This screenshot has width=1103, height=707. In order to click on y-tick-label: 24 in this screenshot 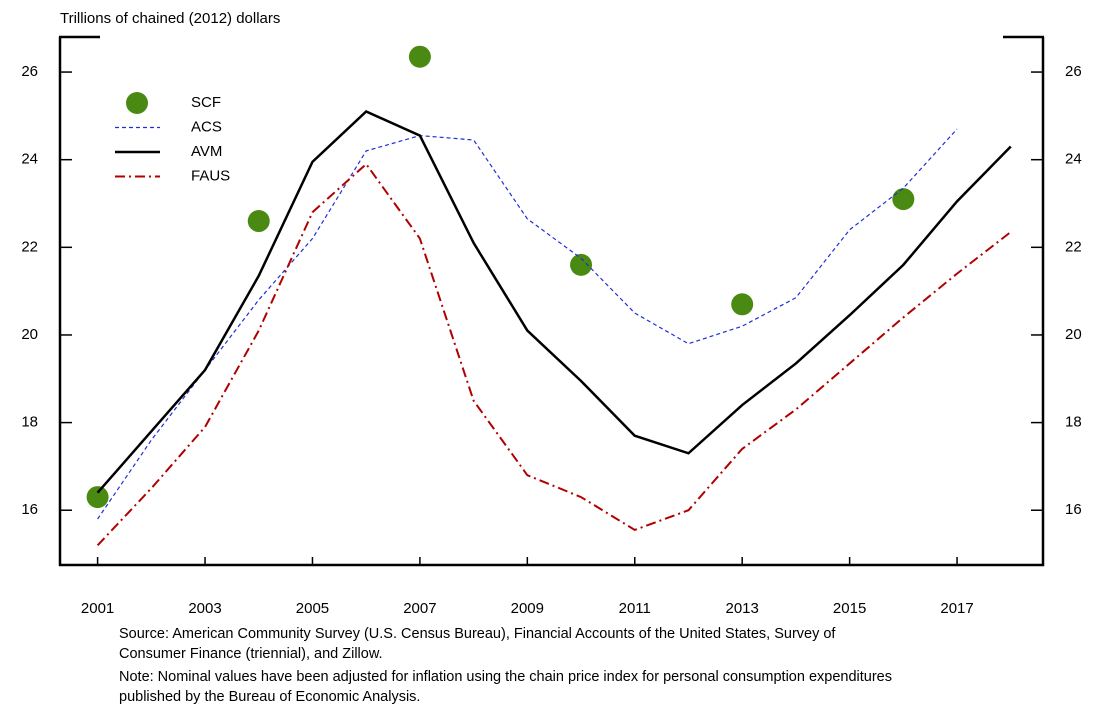, I will do `click(29, 159)`.